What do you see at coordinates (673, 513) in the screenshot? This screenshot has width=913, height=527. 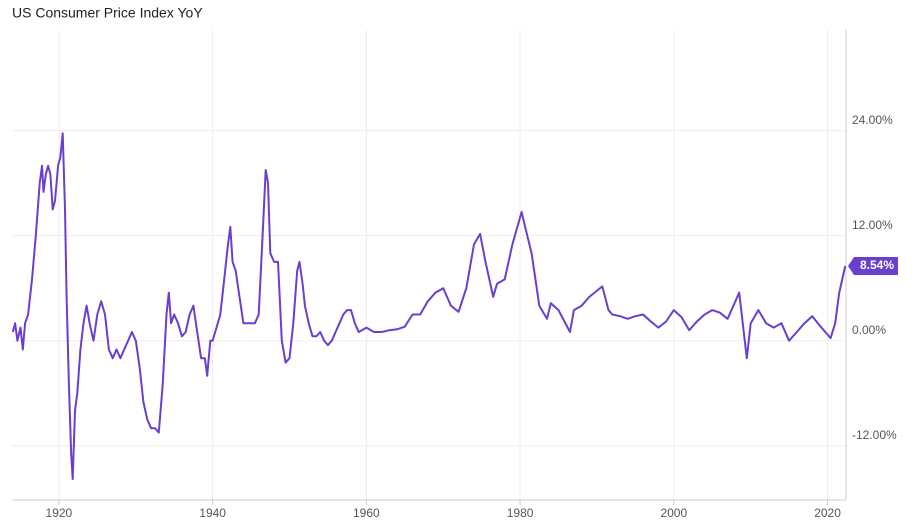 I see `x-tick-label: 2000` at bounding box center [673, 513].